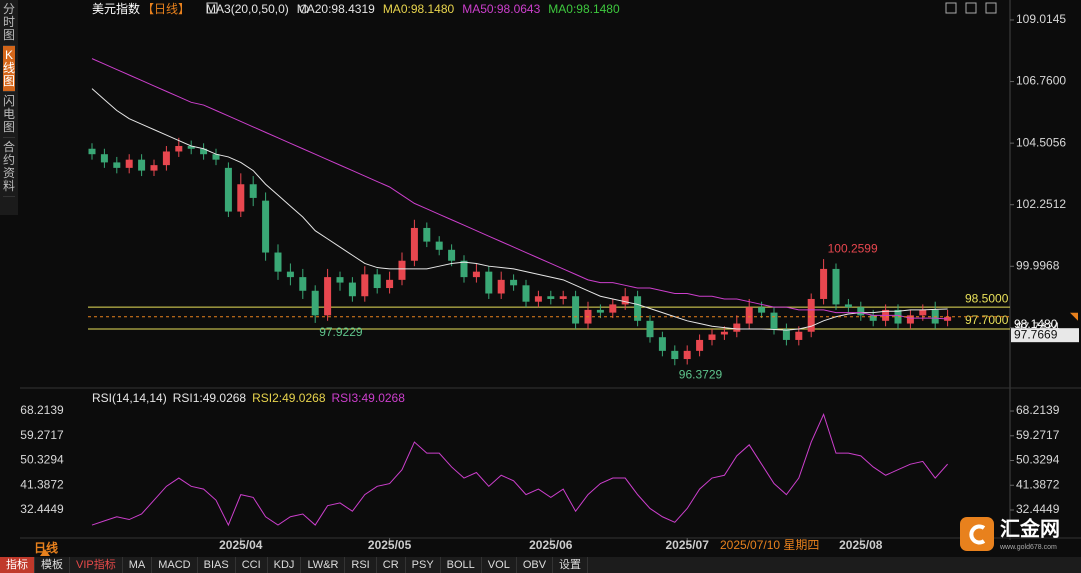 This screenshot has height=573, width=1081. I want to click on indicator-tab: 指标, so click(17, 565).